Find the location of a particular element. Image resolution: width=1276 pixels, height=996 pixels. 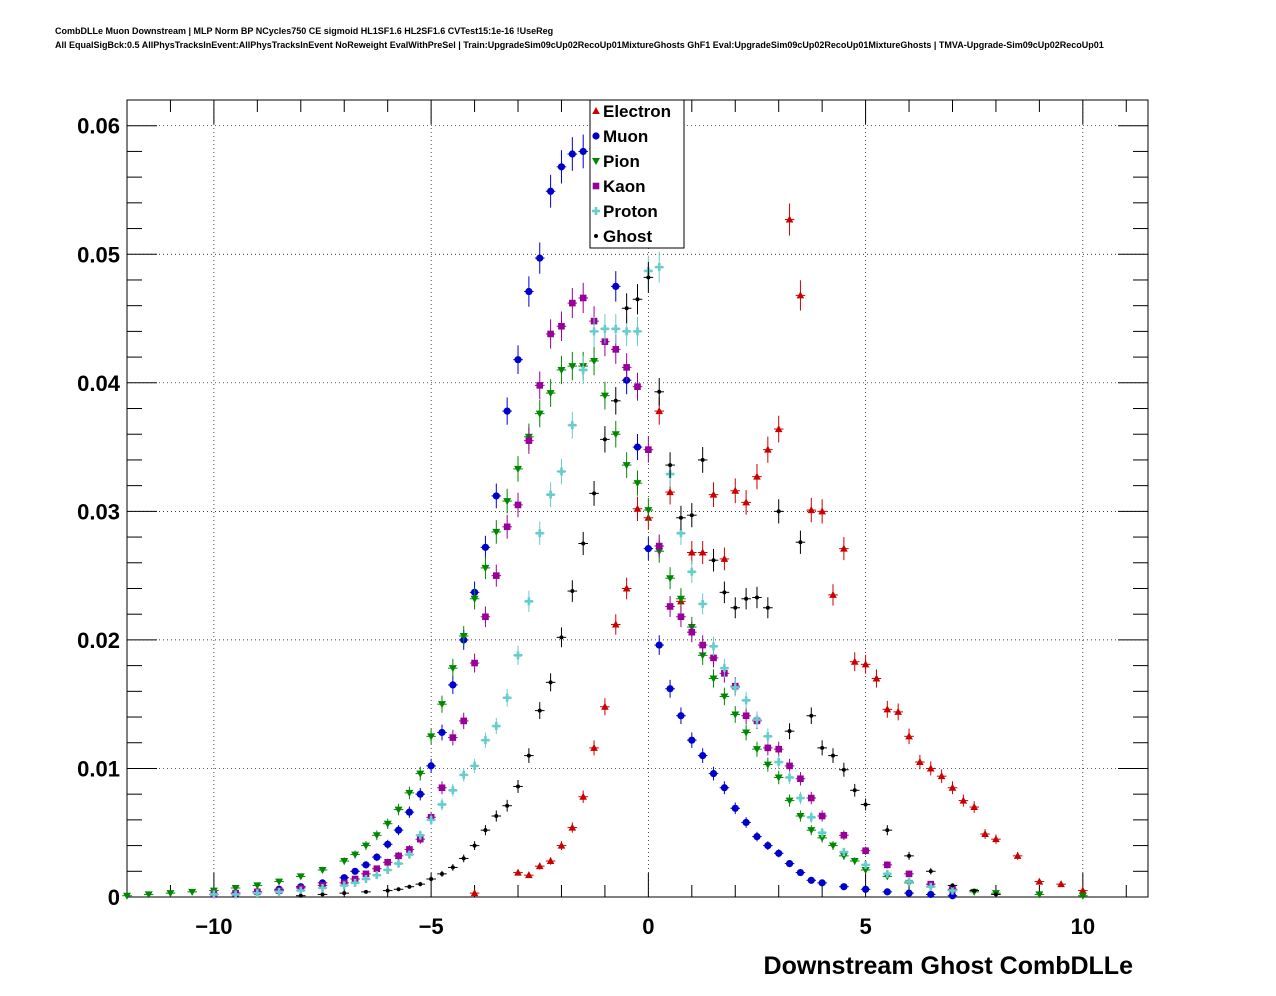

y-tick-label: 0.05 is located at coordinates (98, 254).